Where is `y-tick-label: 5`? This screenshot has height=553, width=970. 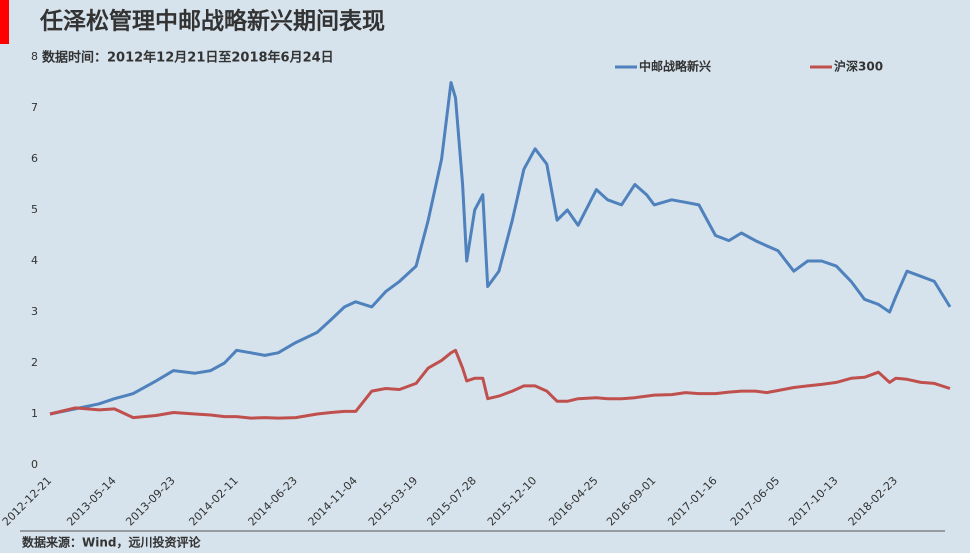
y-tick-label: 5 is located at coordinates (34, 209).